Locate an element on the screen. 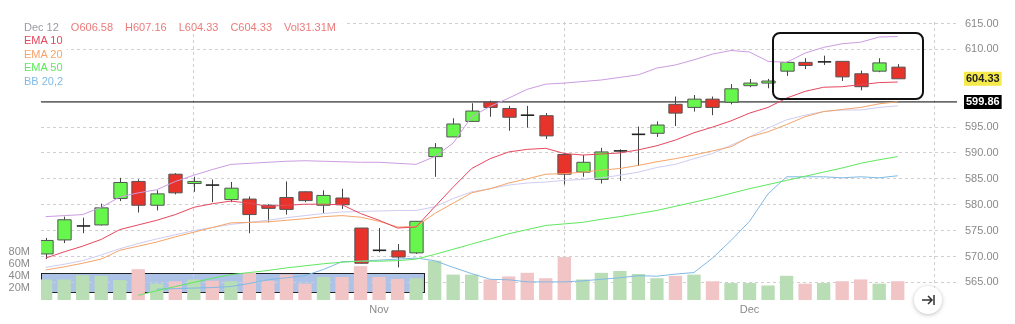 This screenshot has height=324, width=1015. y-tick-label: 610.00 is located at coordinates (982, 48).